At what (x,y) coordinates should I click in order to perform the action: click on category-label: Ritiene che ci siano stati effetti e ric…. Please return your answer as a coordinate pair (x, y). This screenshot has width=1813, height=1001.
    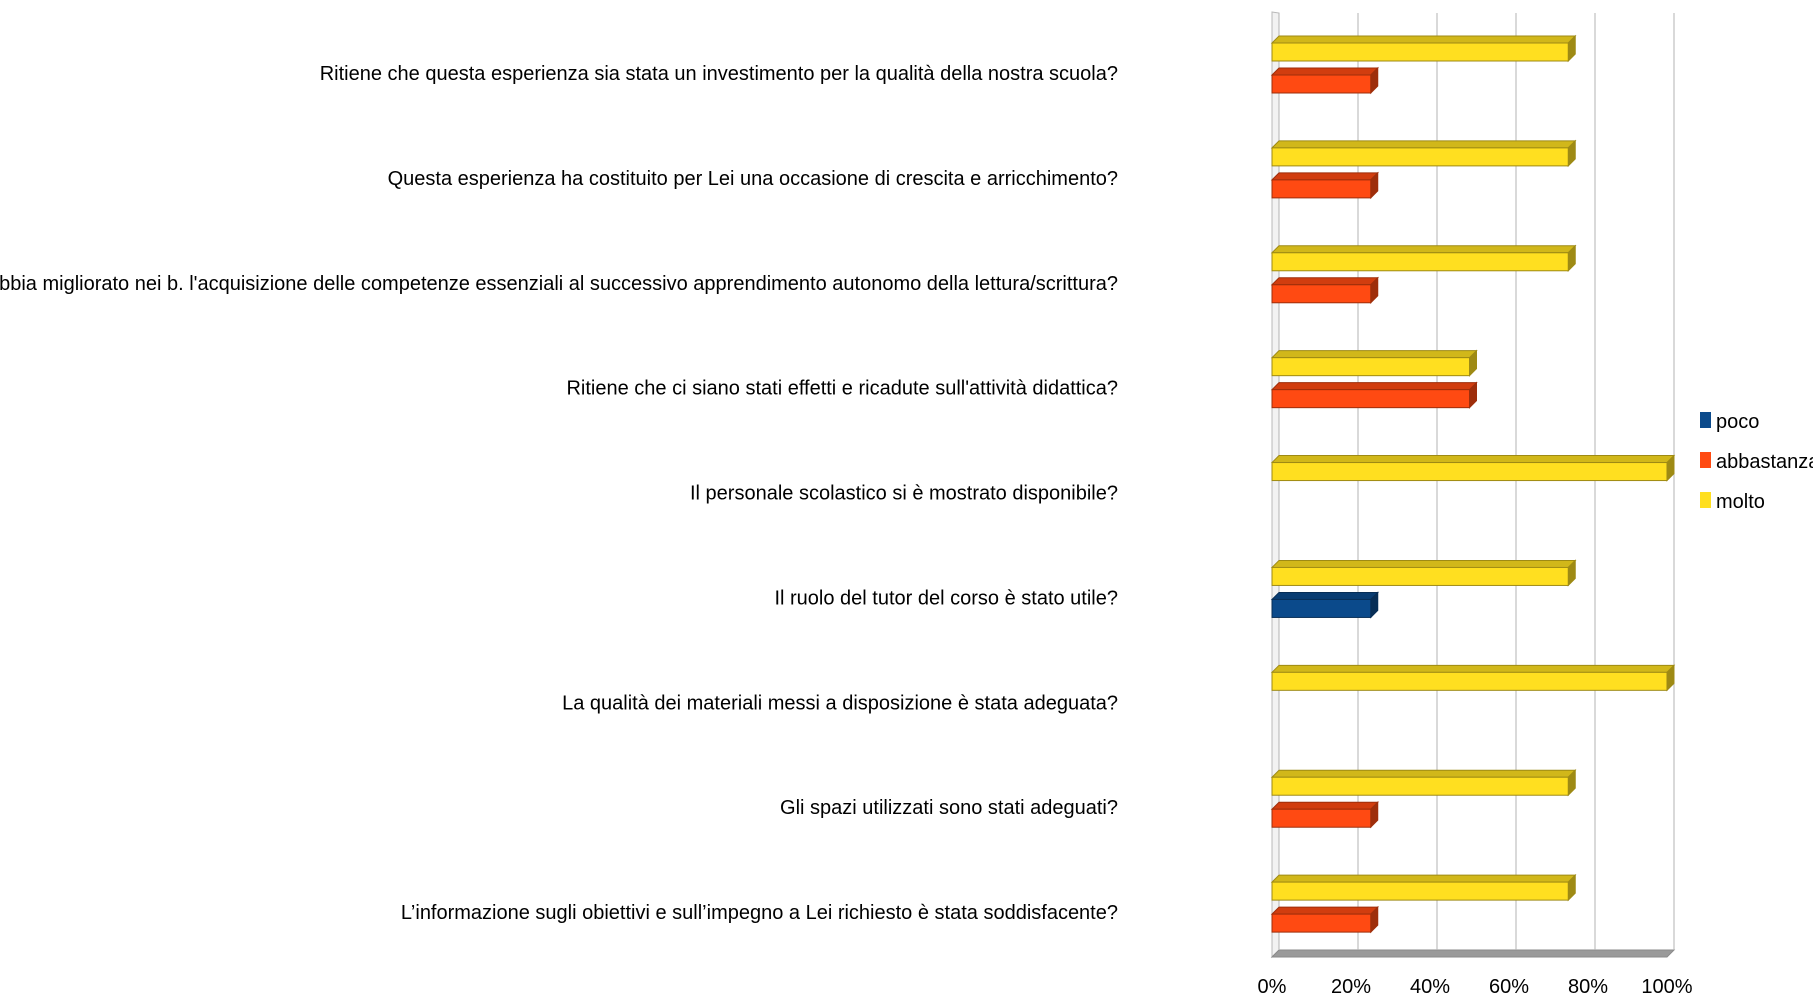
    Looking at the image, I should click on (842, 389).